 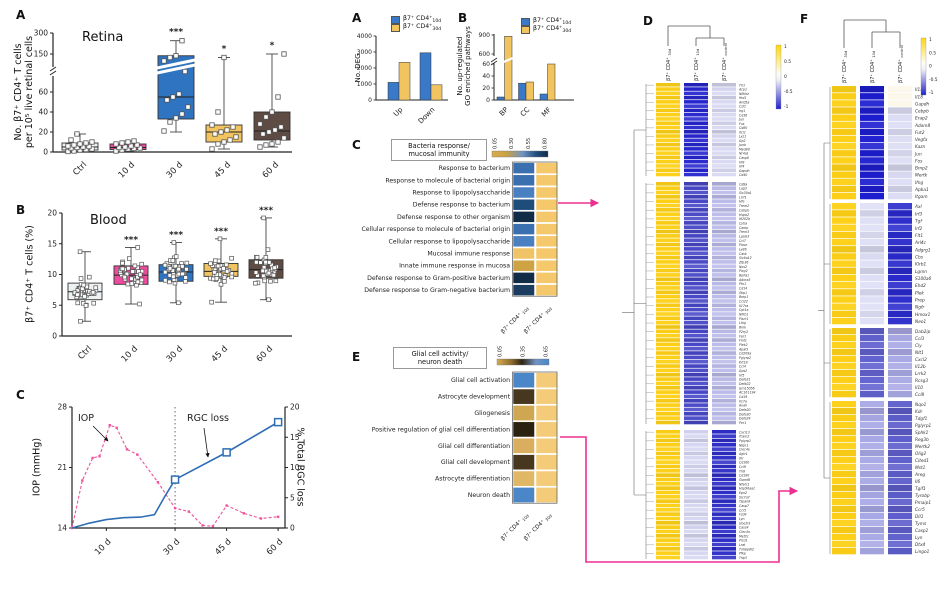 I want to click on panel-d-heatmap-cbar-tick: 1, so click(x=785, y=47).